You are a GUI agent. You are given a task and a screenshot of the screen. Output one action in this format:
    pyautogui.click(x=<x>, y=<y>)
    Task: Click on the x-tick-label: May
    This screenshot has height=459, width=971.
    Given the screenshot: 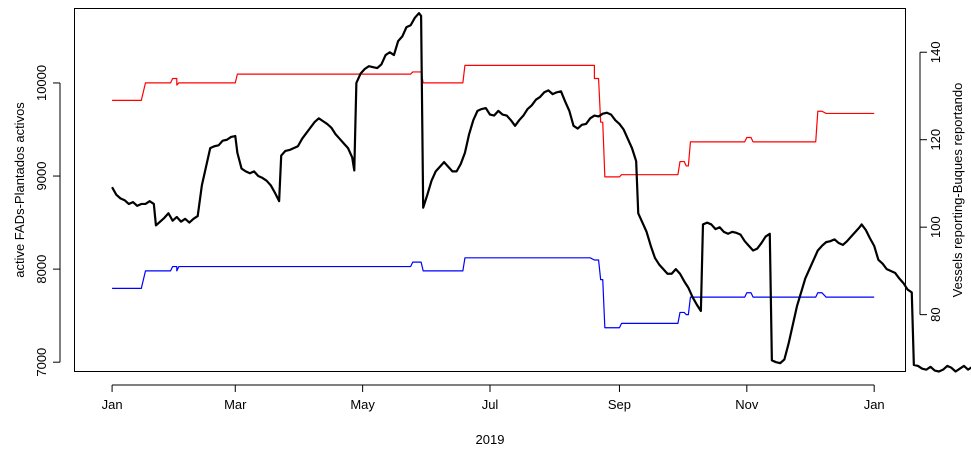 What is the action you would take?
    pyautogui.click(x=362, y=404)
    